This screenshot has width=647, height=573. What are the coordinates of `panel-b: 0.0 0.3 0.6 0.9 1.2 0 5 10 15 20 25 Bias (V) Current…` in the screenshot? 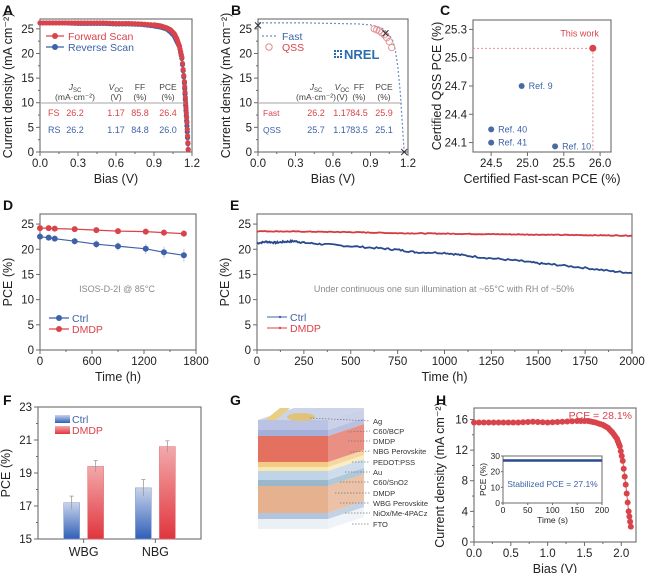 It's located at (317, 99).